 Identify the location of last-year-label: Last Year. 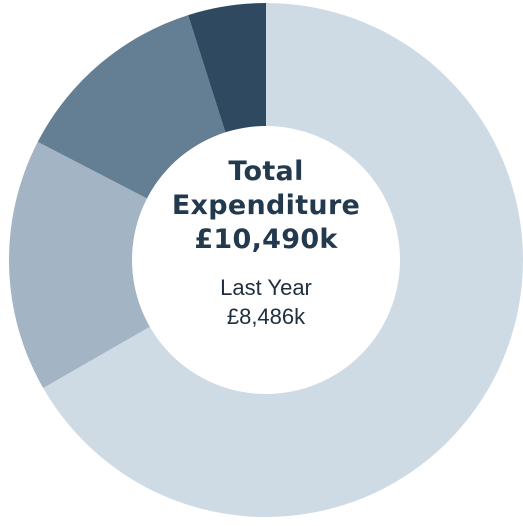
(266, 287).